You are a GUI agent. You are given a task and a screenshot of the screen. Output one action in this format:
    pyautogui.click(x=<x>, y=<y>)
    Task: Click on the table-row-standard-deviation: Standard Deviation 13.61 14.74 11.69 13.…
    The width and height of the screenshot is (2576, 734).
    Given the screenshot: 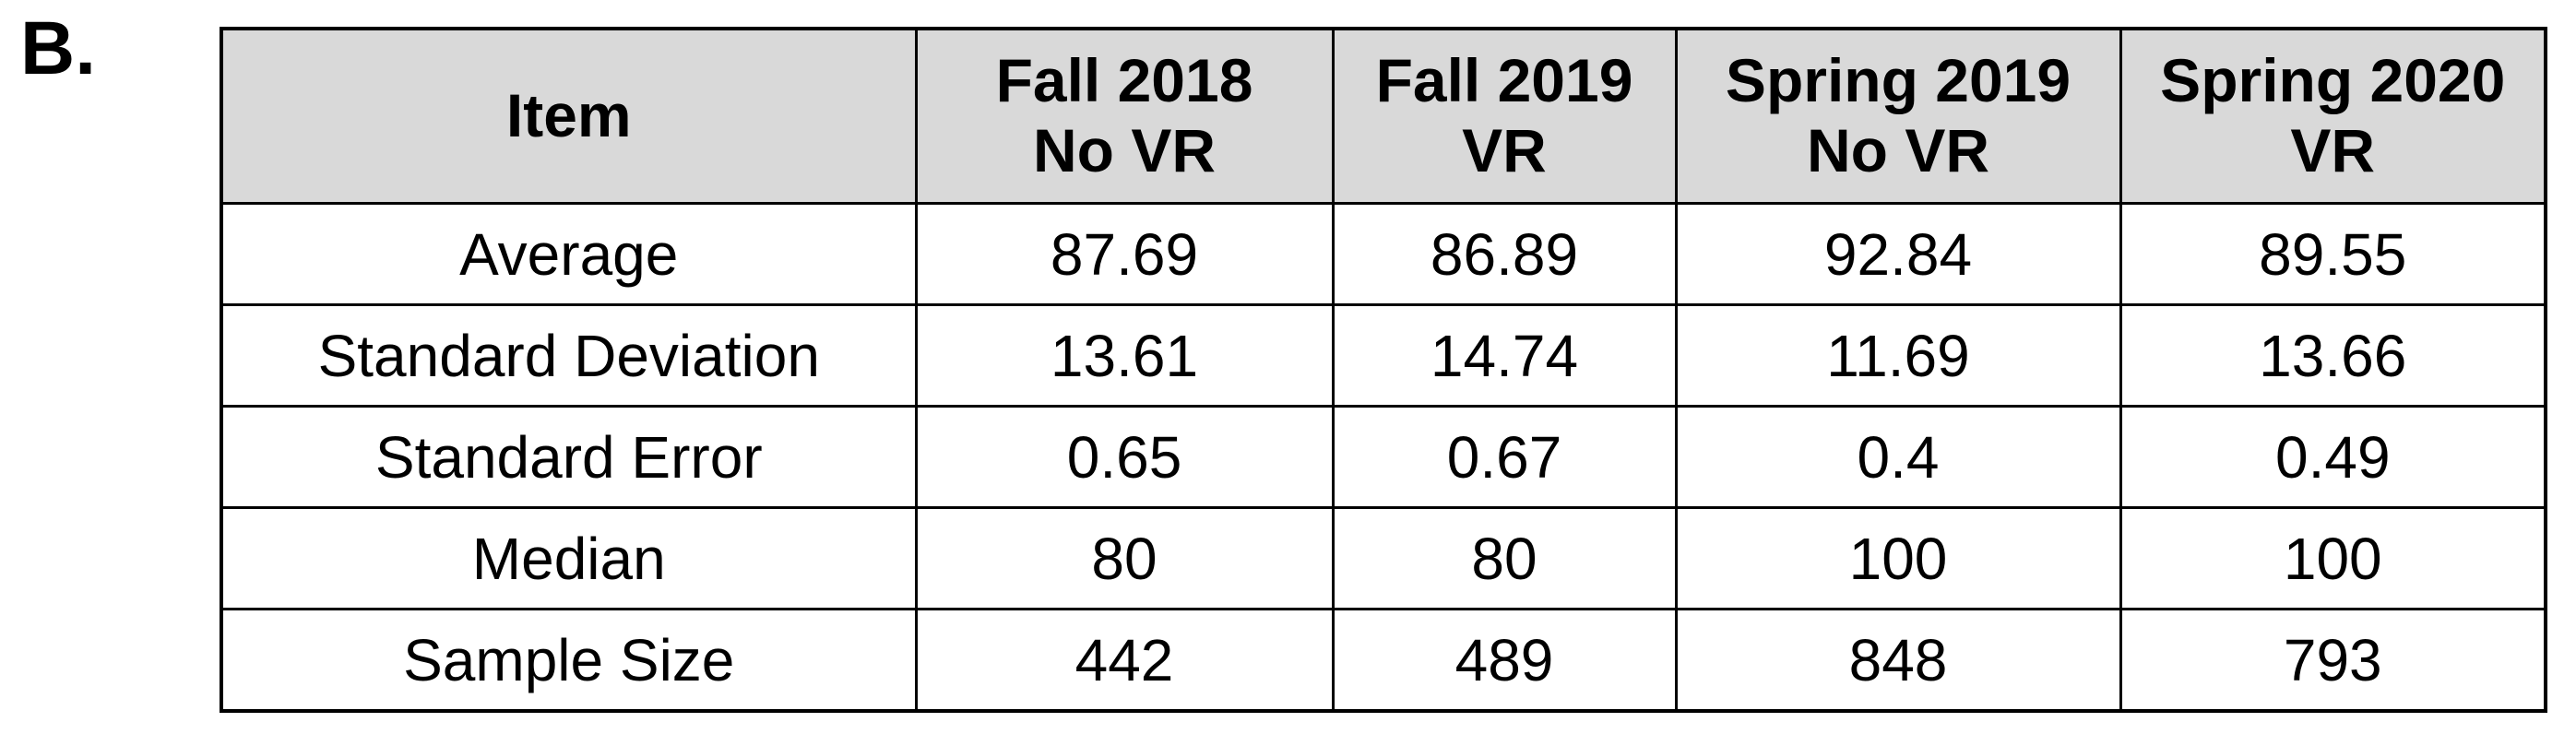 What is the action you would take?
    pyautogui.click(x=1384, y=355)
    